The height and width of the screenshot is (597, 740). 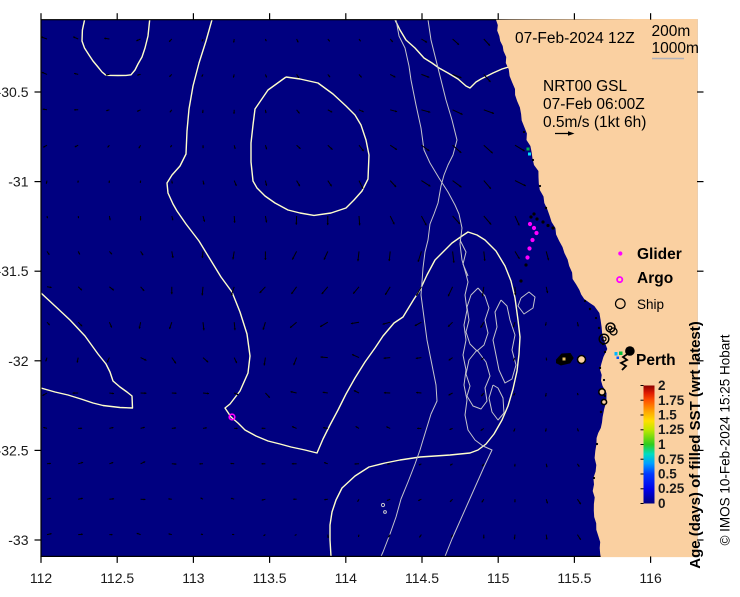 I want to click on svg-text: -31, so click(x=18, y=182).